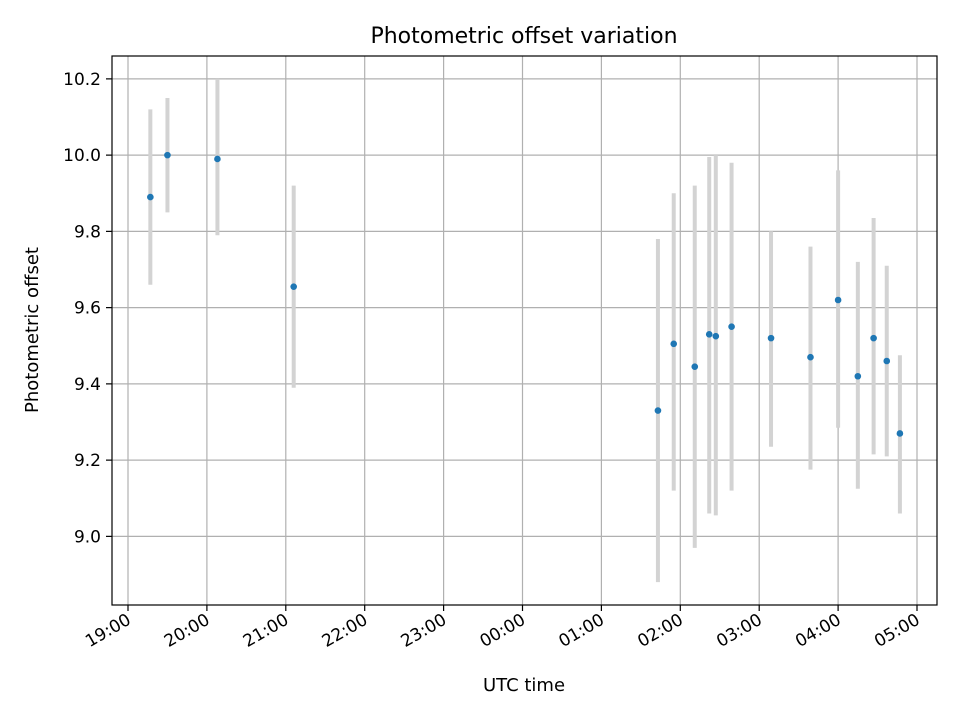 This screenshot has width=960, height=720. I want to click on x-tick-label: 05:00, so click(897, 631).